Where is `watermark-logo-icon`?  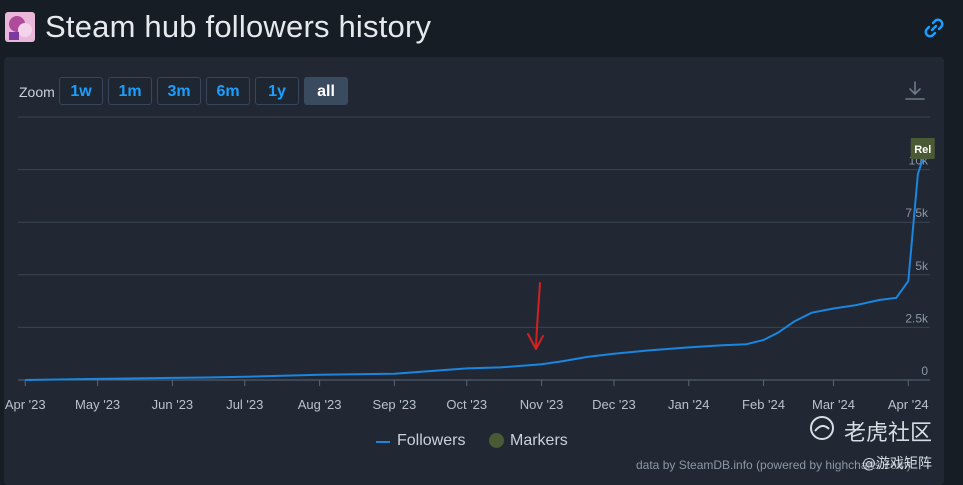
watermark-logo-icon is located at coordinates (822, 428).